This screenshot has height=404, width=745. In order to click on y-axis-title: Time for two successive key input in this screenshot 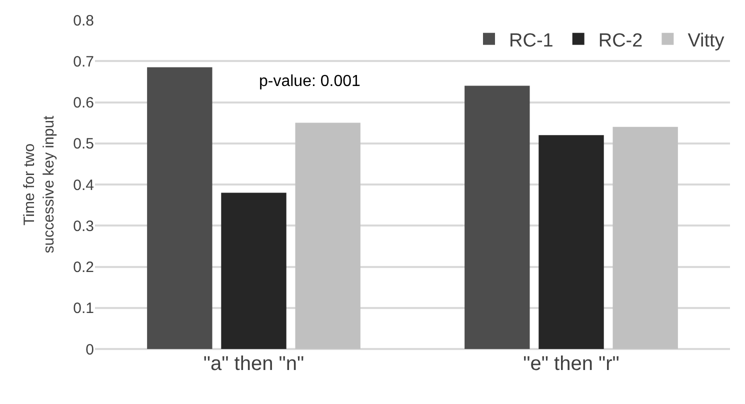, I will do `click(39, 184)`.